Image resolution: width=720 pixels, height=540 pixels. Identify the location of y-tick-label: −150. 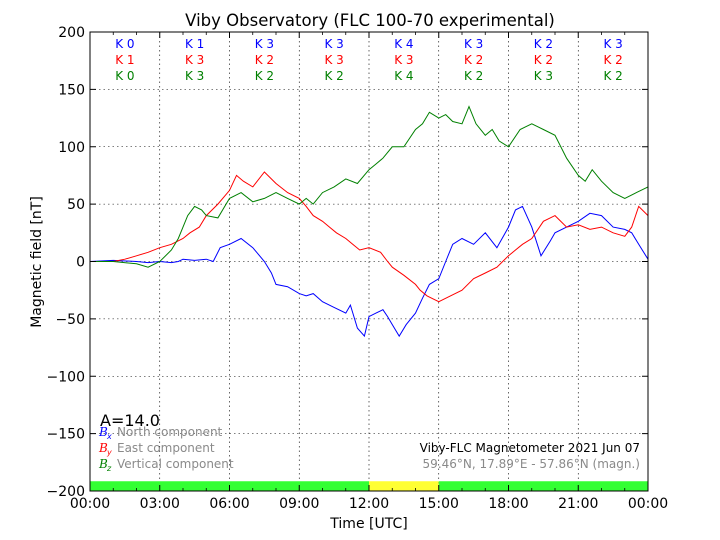
(66, 435).